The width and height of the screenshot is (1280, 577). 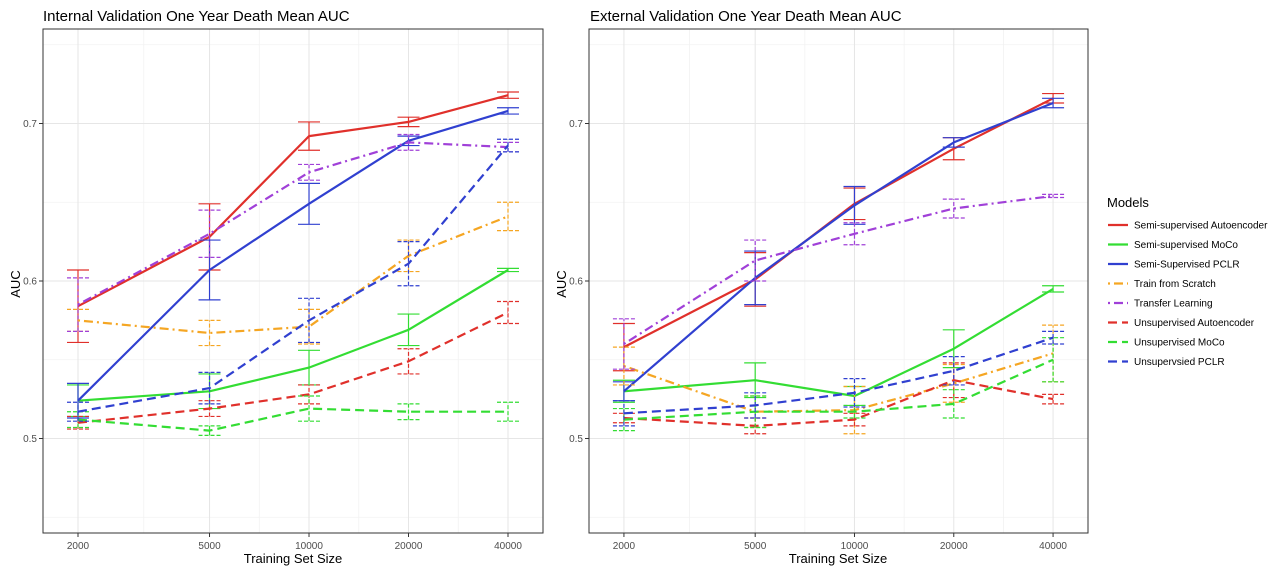 I want to click on legend-label: Unsupervsied PCLR, so click(x=1179, y=362).